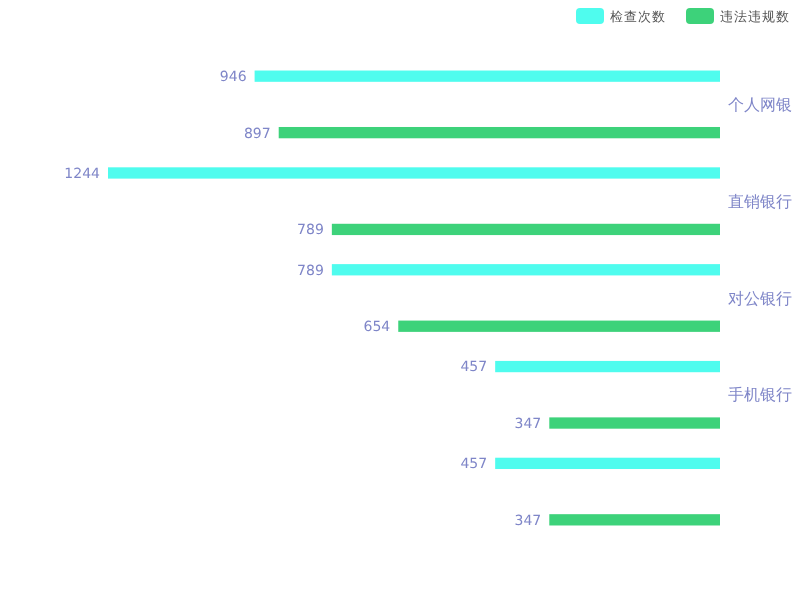 The image size is (800, 600). Describe the element at coordinates (760, 298) in the screenshot. I see `y-tick-label: 对公银行` at that location.